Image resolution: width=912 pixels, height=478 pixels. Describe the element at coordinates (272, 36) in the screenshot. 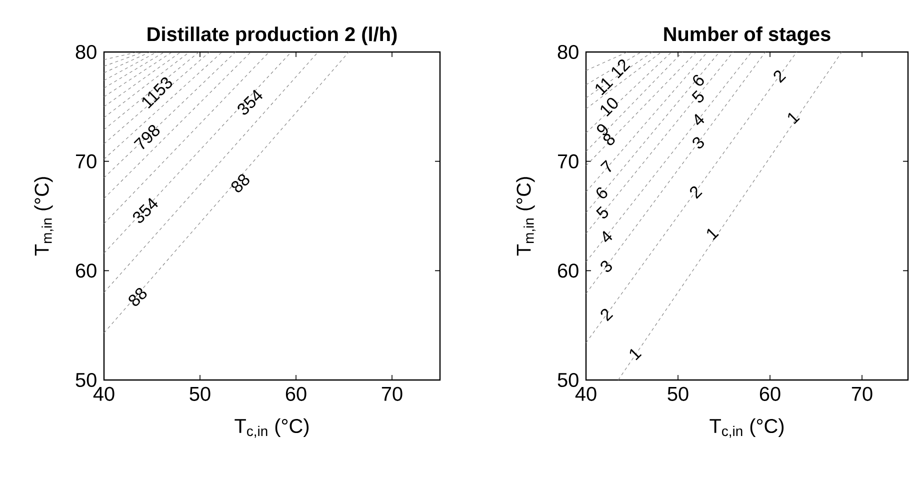

I see `chart-title: Distillate production 2 (l/h)` at that location.